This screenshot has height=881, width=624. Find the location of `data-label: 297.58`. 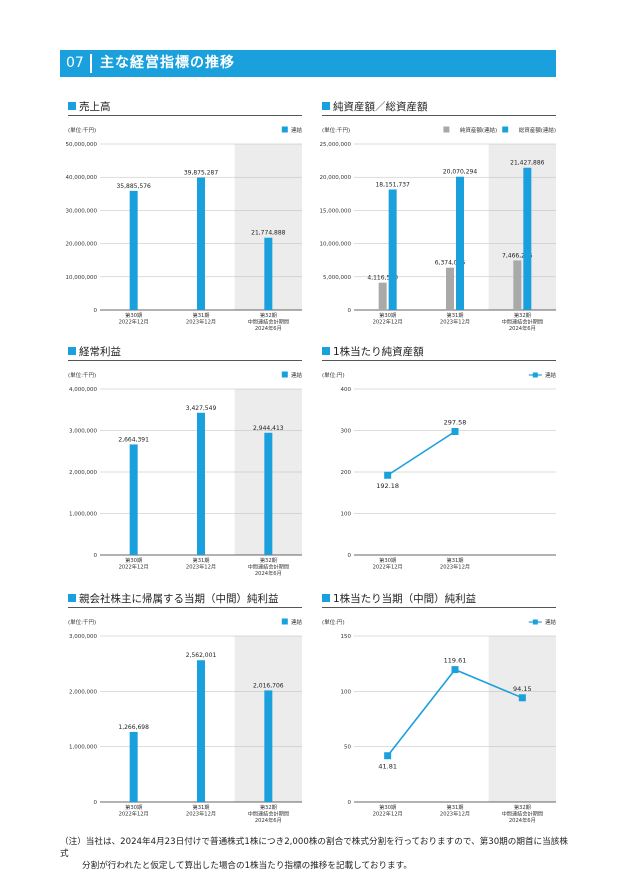

data-label: 297.58 is located at coordinates (455, 423).